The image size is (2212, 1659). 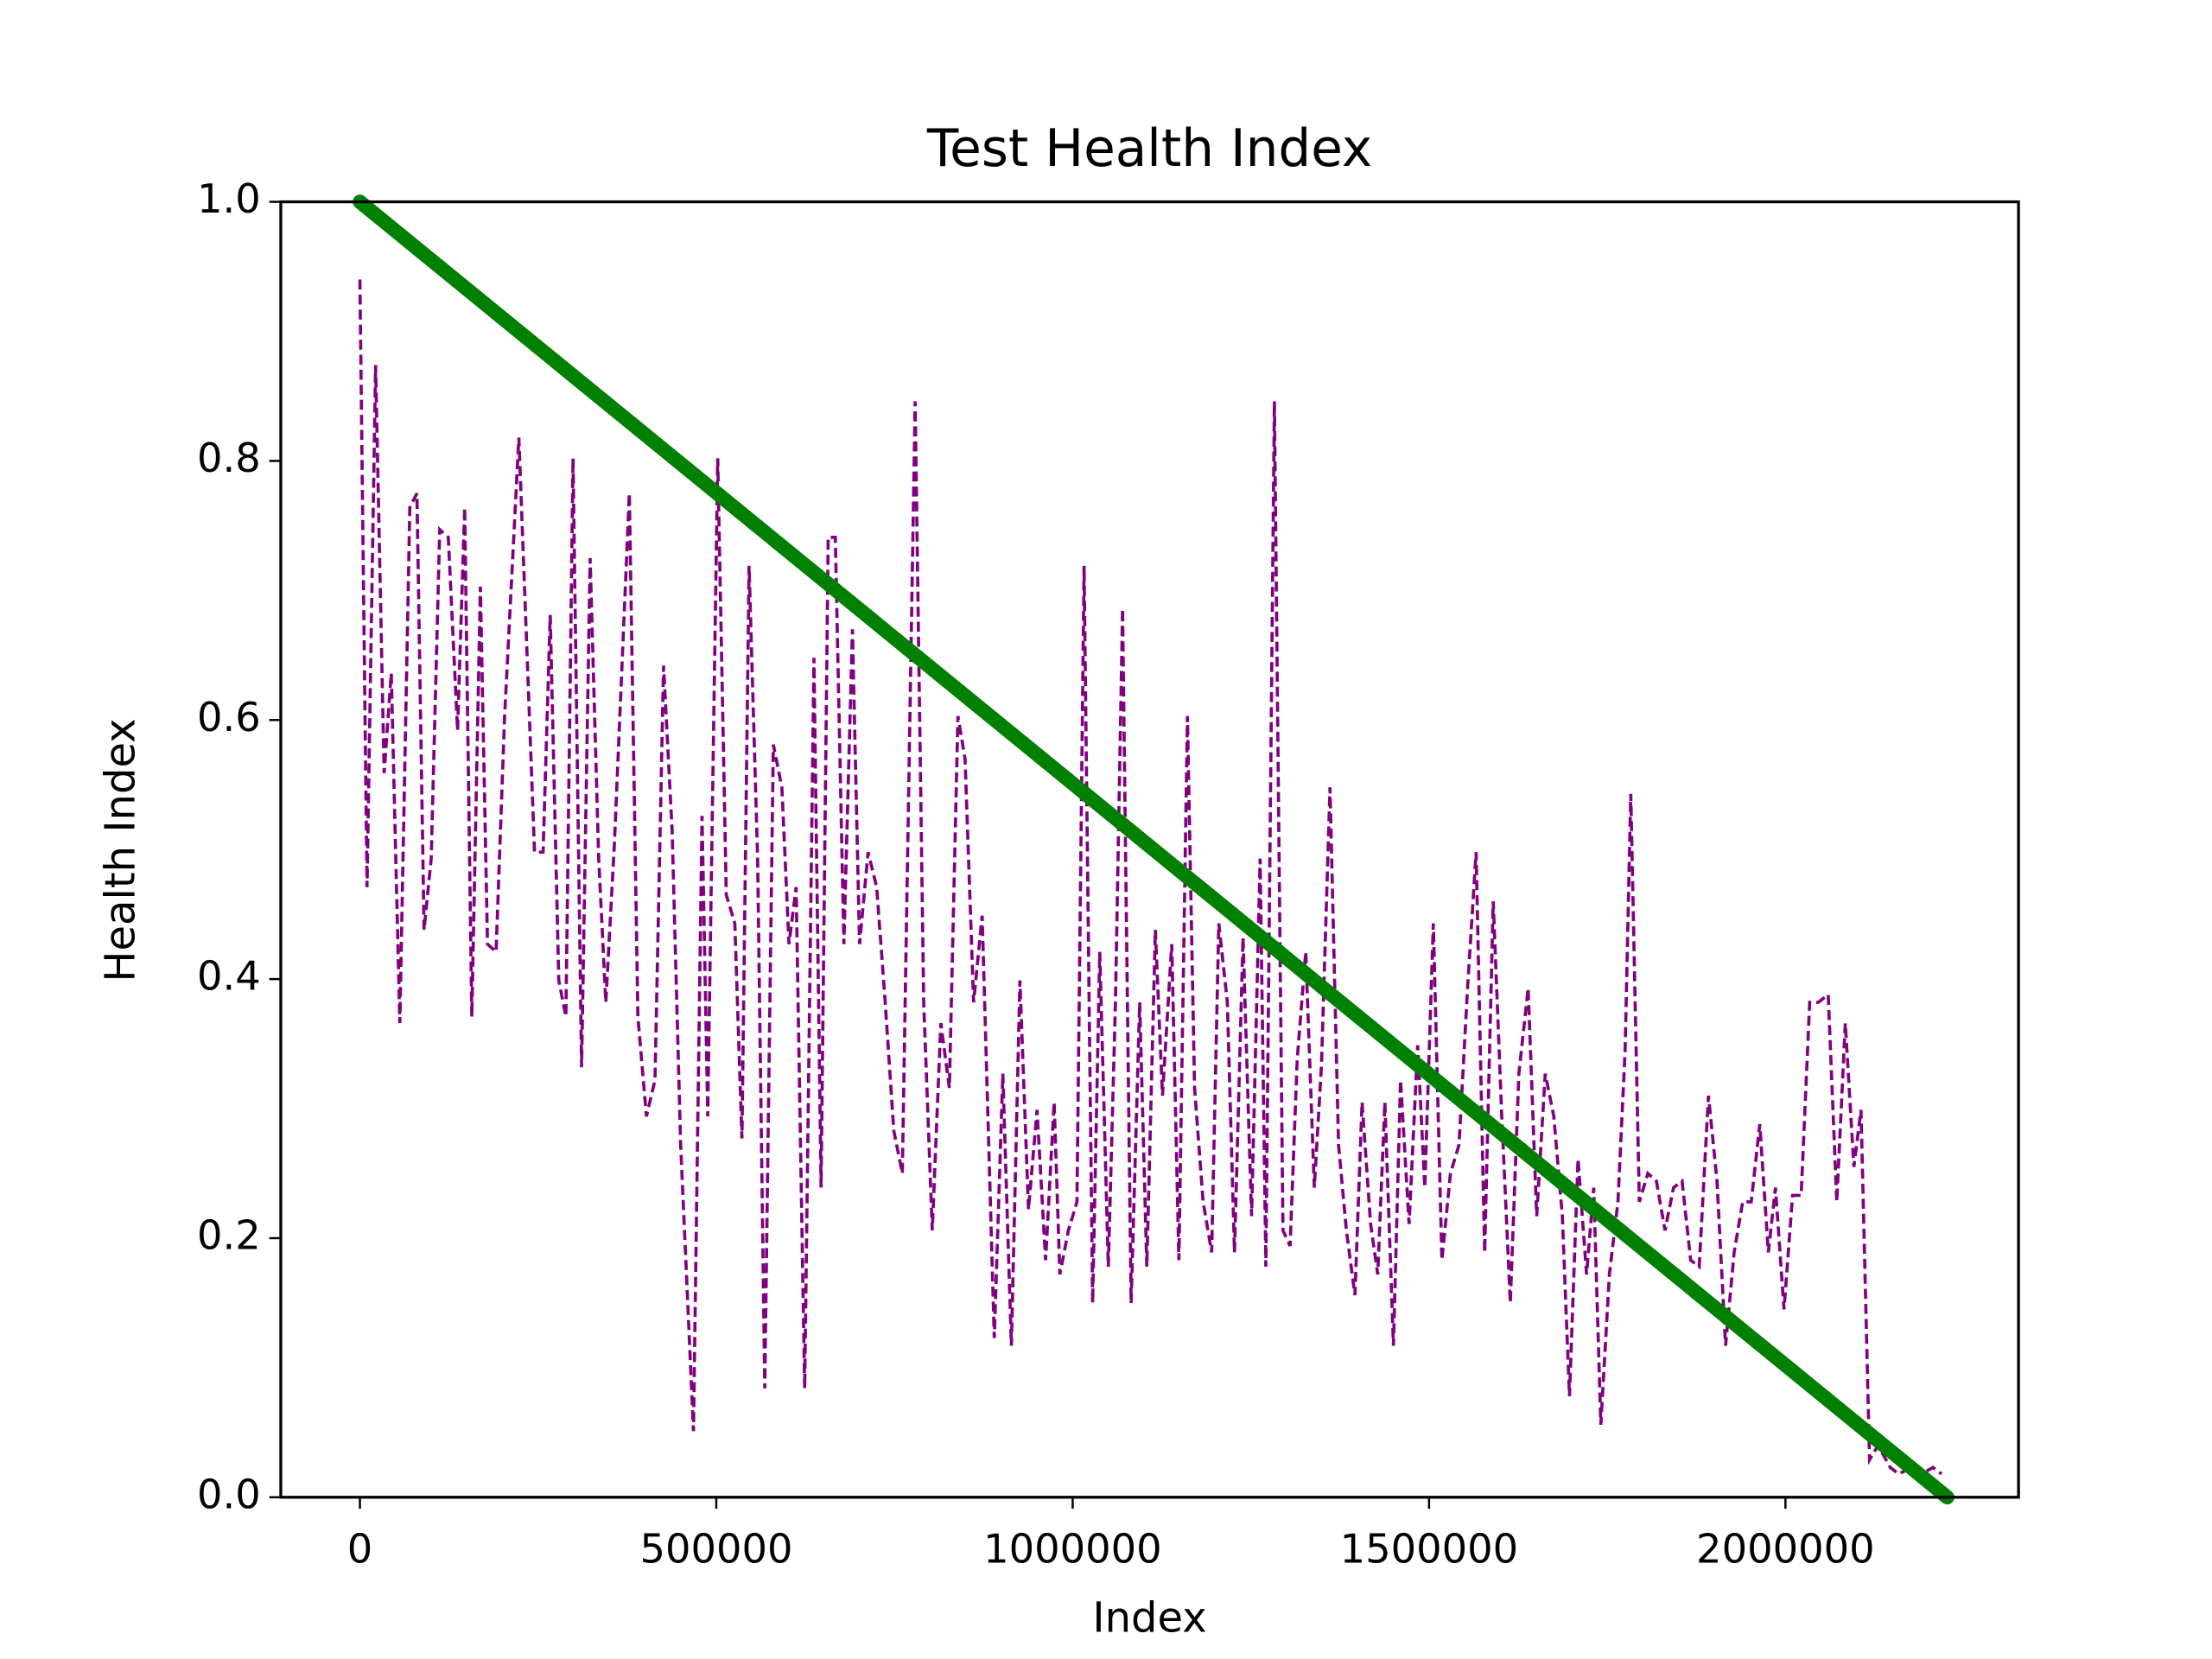 What do you see at coordinates (715, 1548) in the screenshot?
I see `x-tick-label: 500000` at bounding box center [715, 1548].